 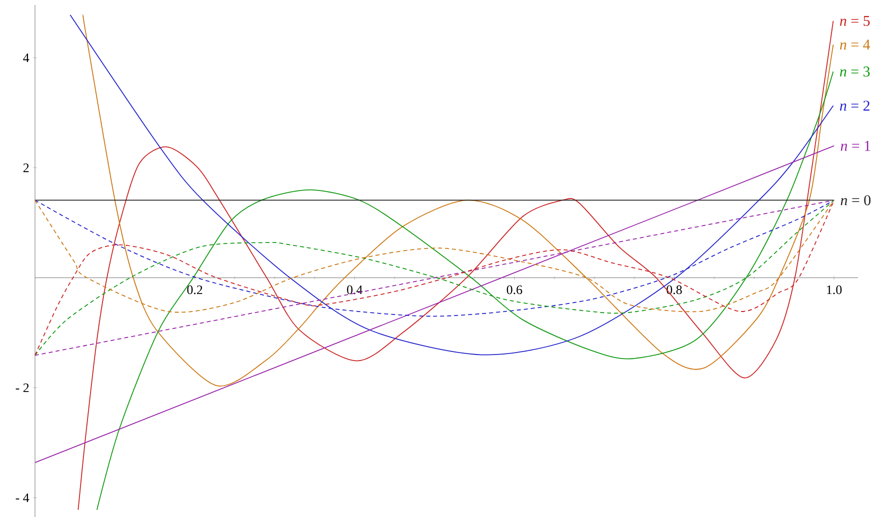 What do you see at coordinates (23, 497) in the screenshot?
I see `y-tick-label: - 4` at bounding box center [23, 497].